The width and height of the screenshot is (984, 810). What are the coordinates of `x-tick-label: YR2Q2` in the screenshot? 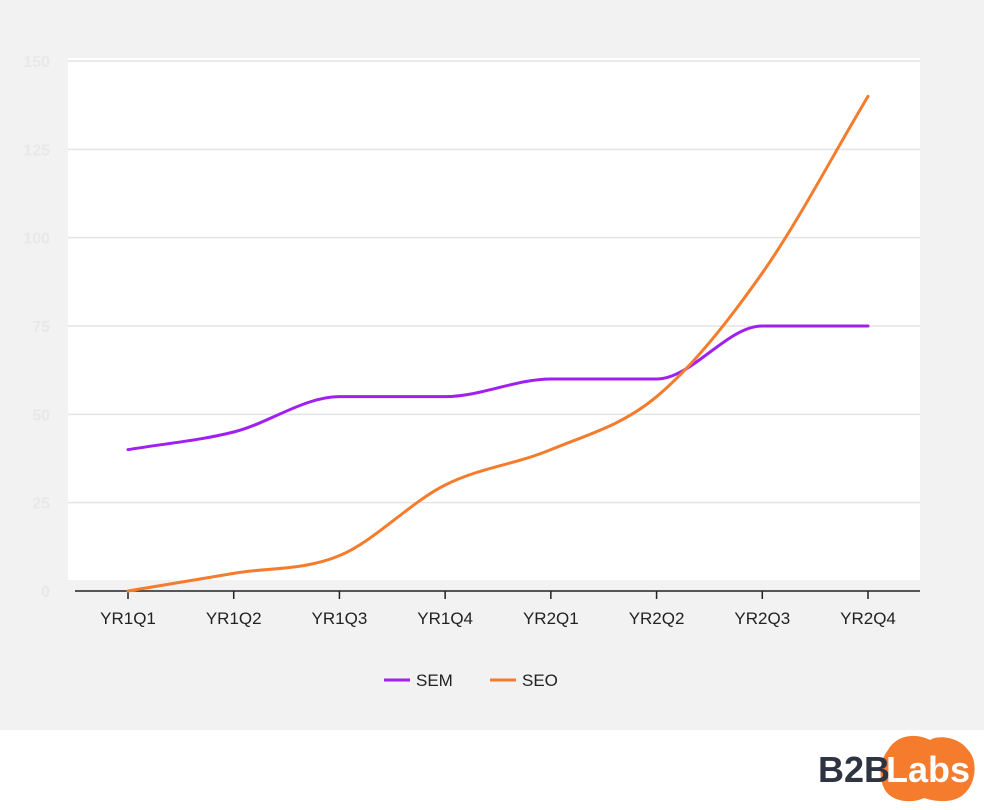 It's located at (657, 618).